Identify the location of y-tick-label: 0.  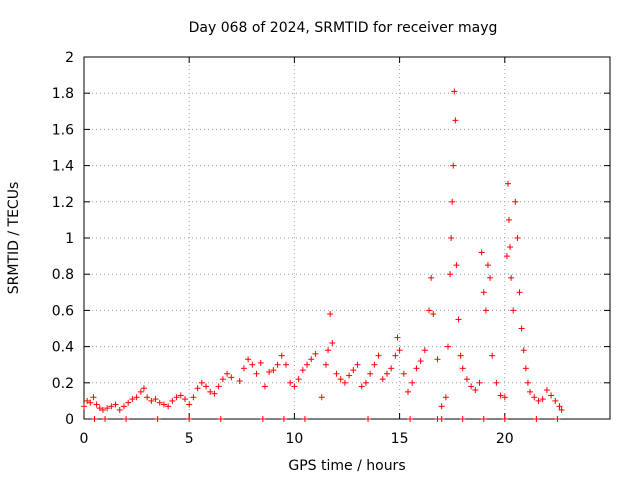
(69, 420).